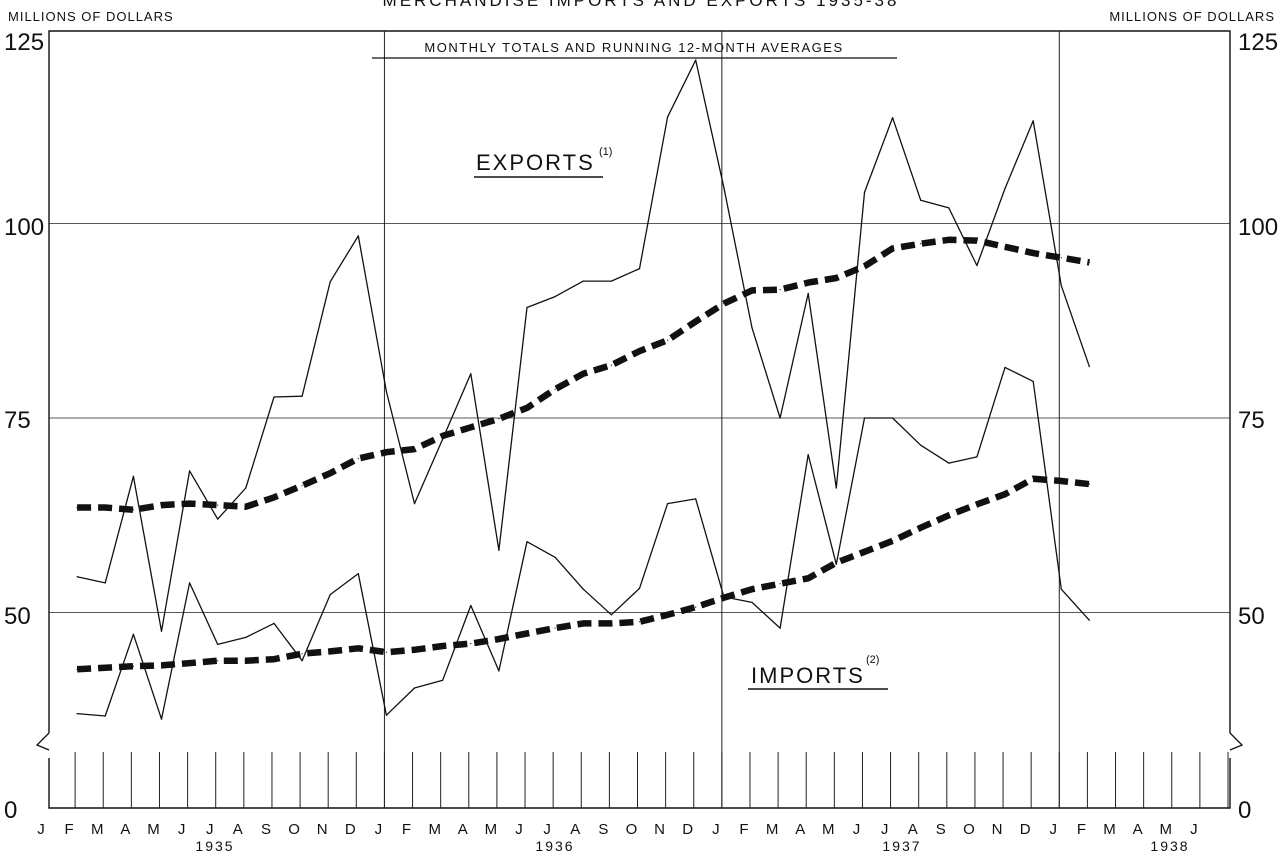 This screenshot has width=1283, height=855. I want to click on month-label: N, so click(660, 829).